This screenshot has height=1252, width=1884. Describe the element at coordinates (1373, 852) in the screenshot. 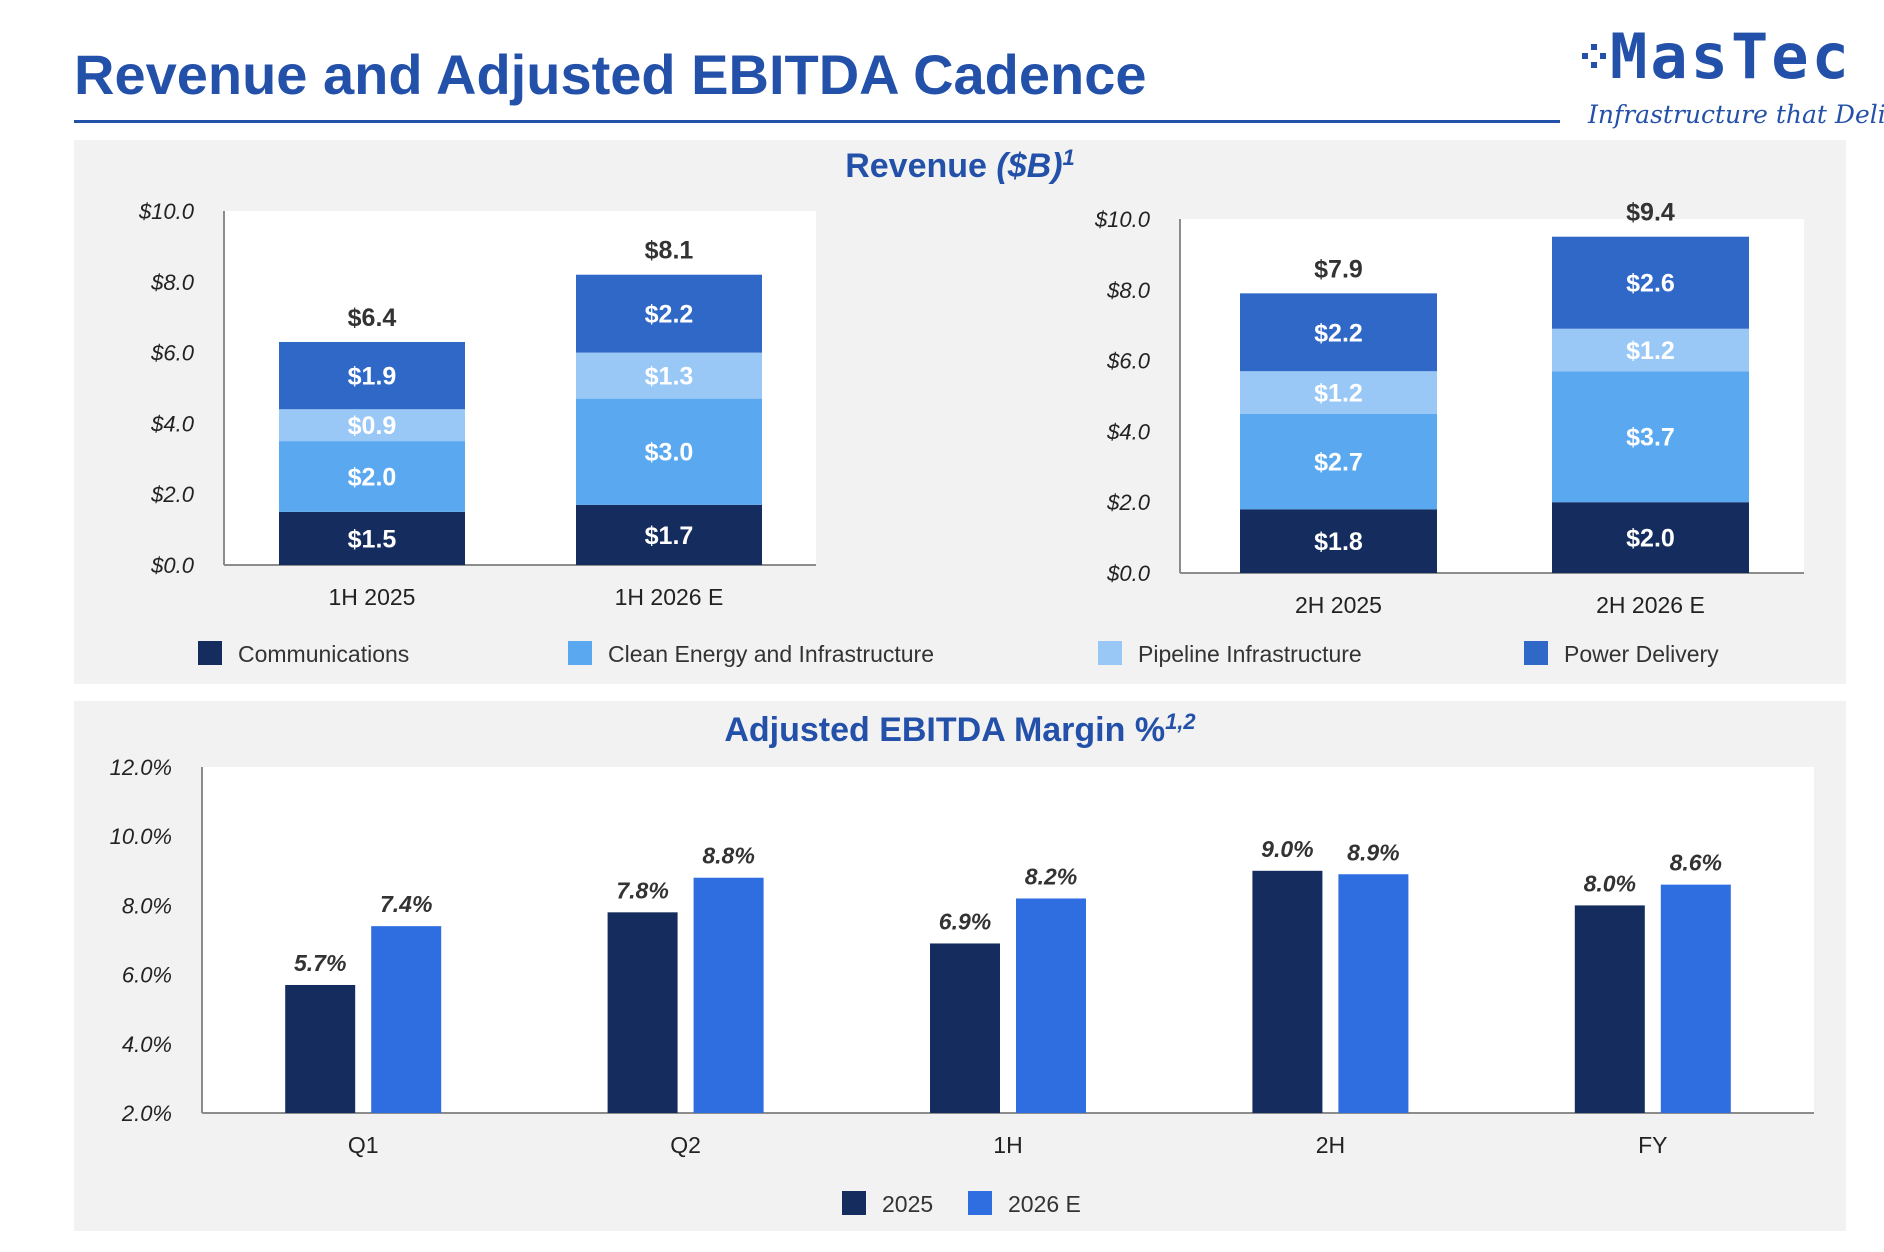

I see `bar-value-label: 8.9%` at that location.